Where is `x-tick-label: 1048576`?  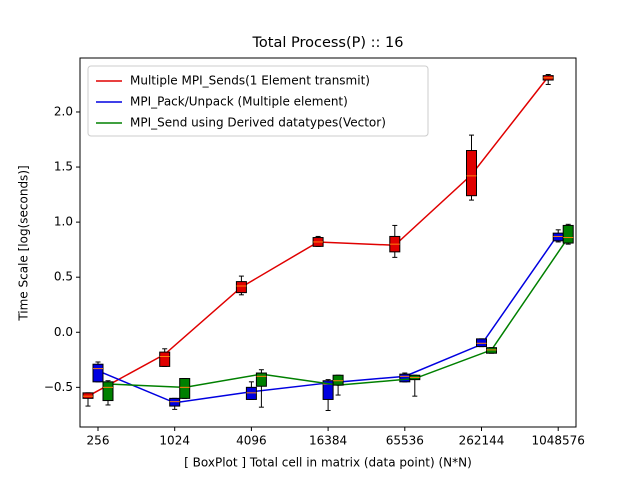 x-tick-label: 1048576 is located at coordinates (557, 441).